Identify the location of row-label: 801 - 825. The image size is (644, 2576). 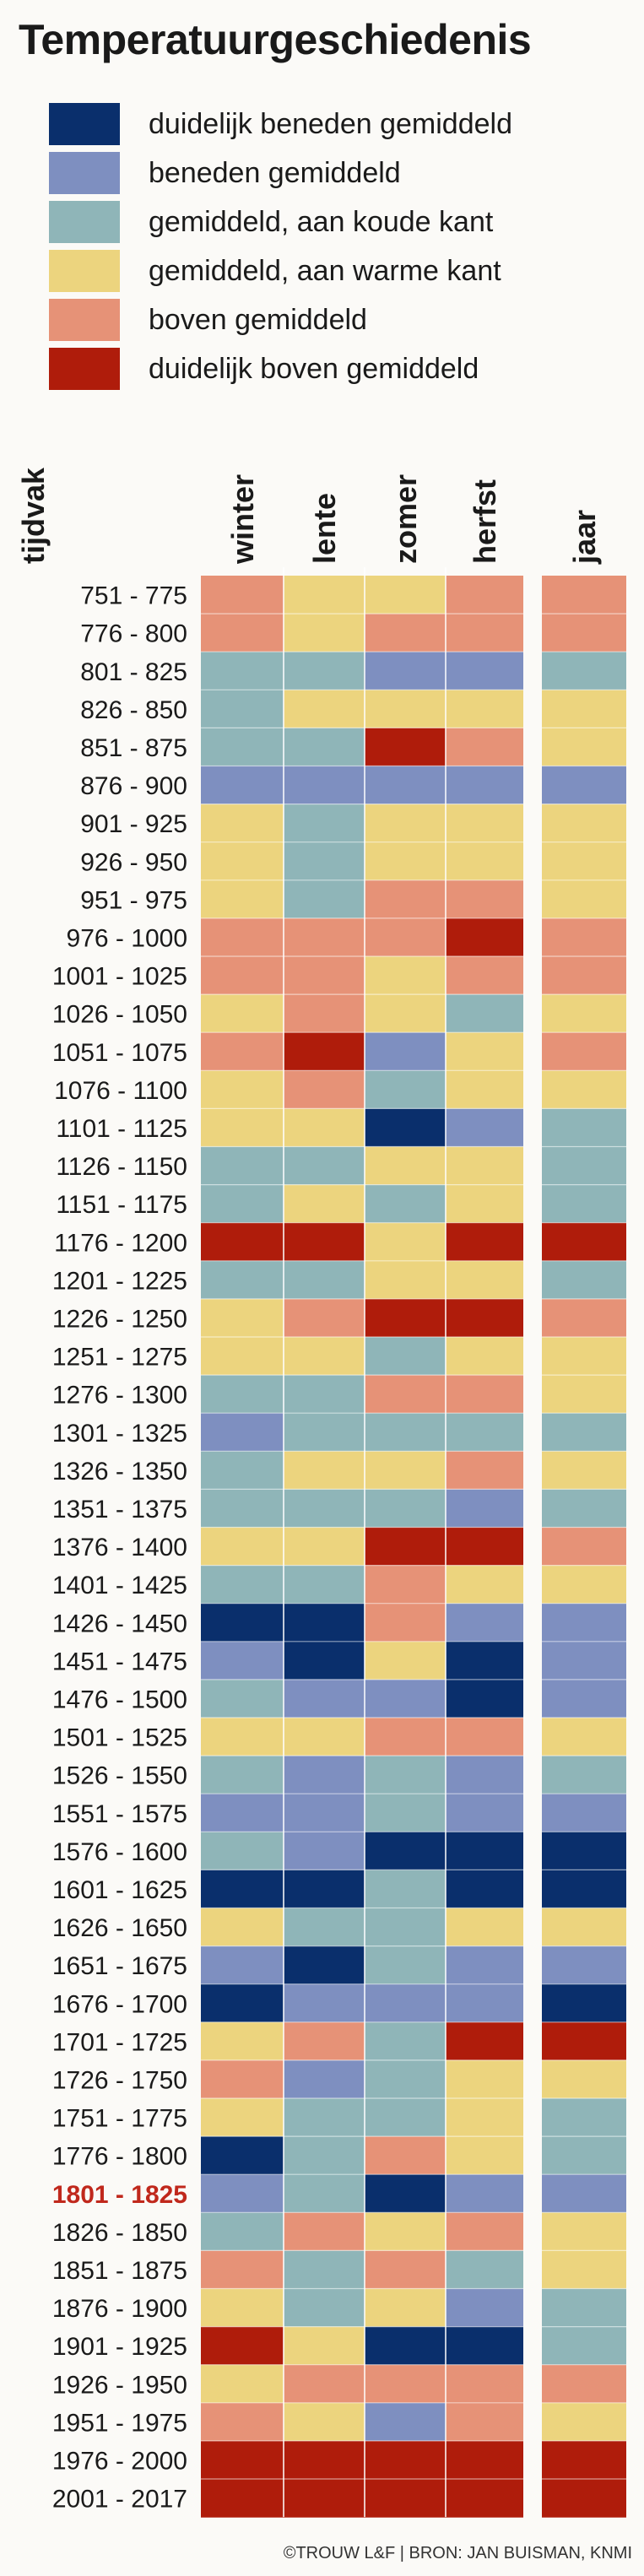
(133, 672).